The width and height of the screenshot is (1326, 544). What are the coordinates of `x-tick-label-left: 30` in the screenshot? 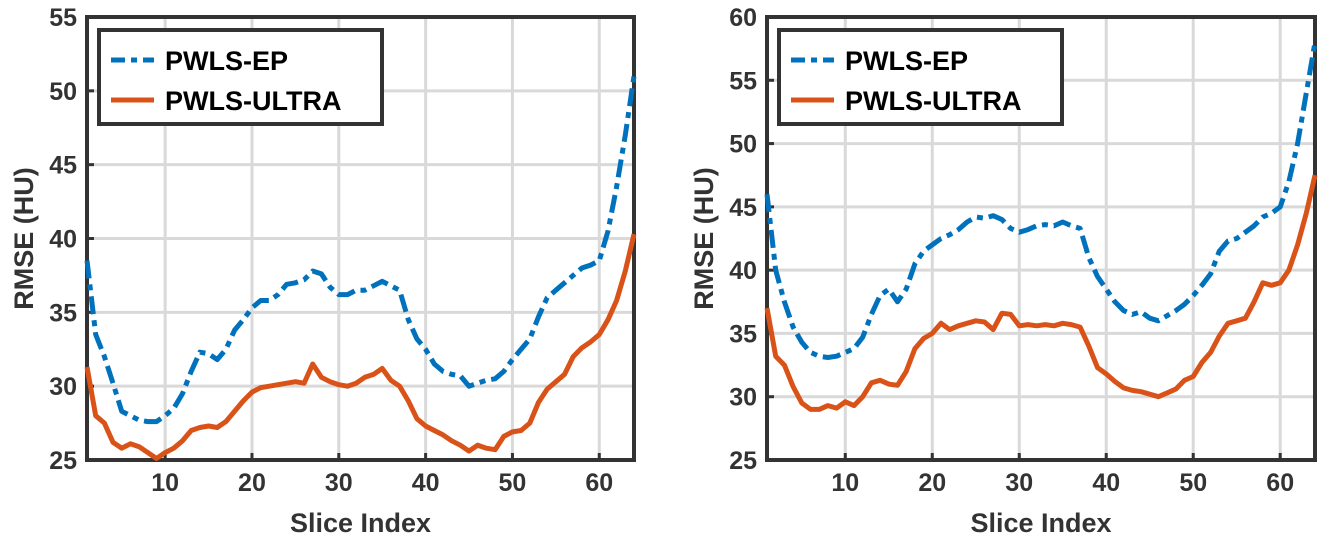 It's located at (339, 483).